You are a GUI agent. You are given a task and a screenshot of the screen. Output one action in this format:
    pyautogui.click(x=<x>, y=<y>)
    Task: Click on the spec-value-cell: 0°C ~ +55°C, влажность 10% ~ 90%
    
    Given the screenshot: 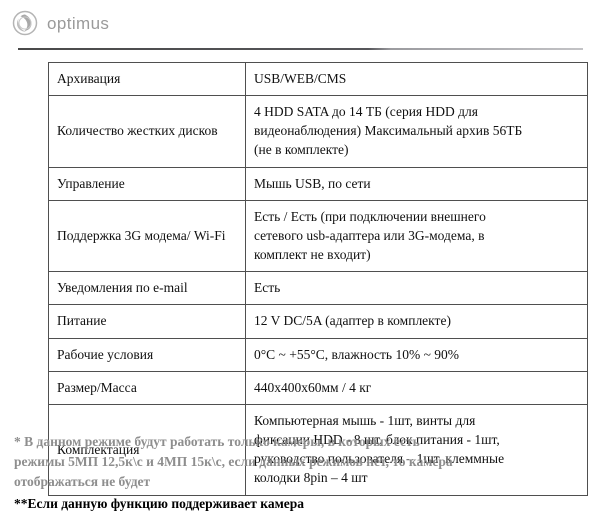 What is the action you would take?
    pyautogui.click(x=416, y=354)
    